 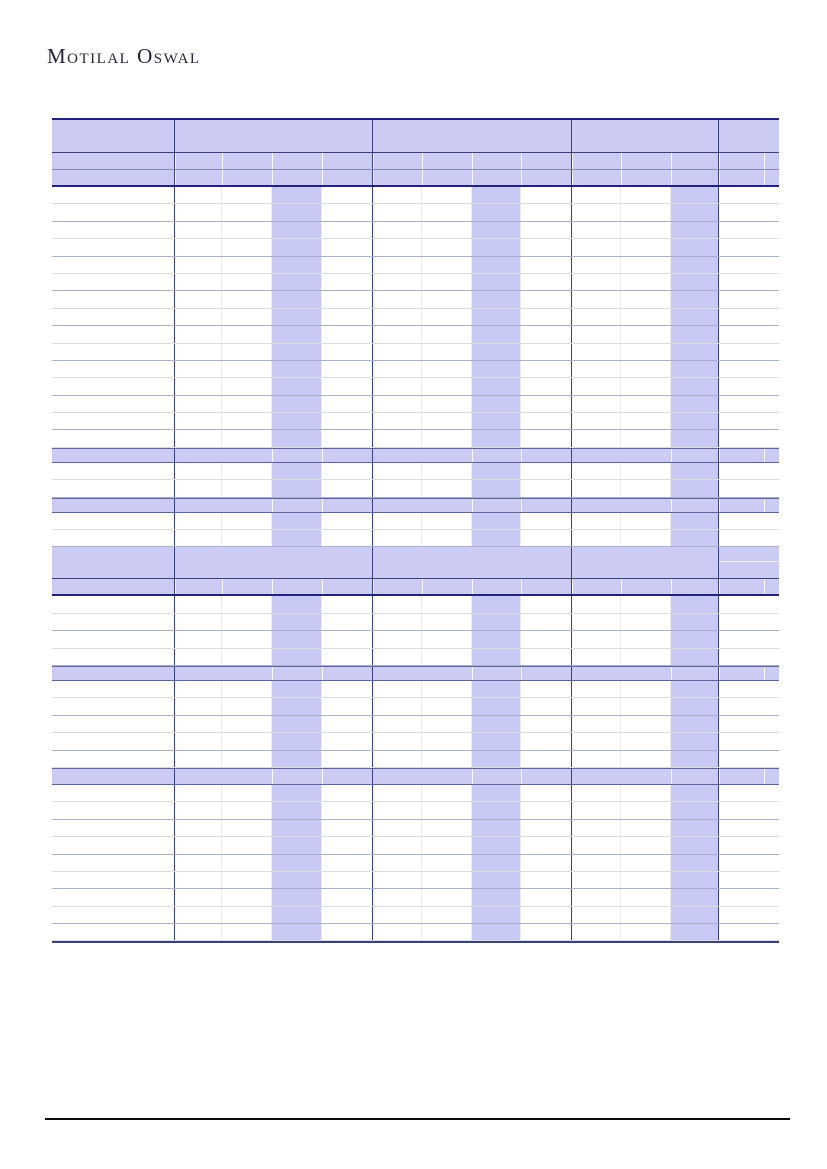 What do you see at coordinates (645, 136) in the screenshot?
I see `header-group-cell` at bounding box center [645, 136].